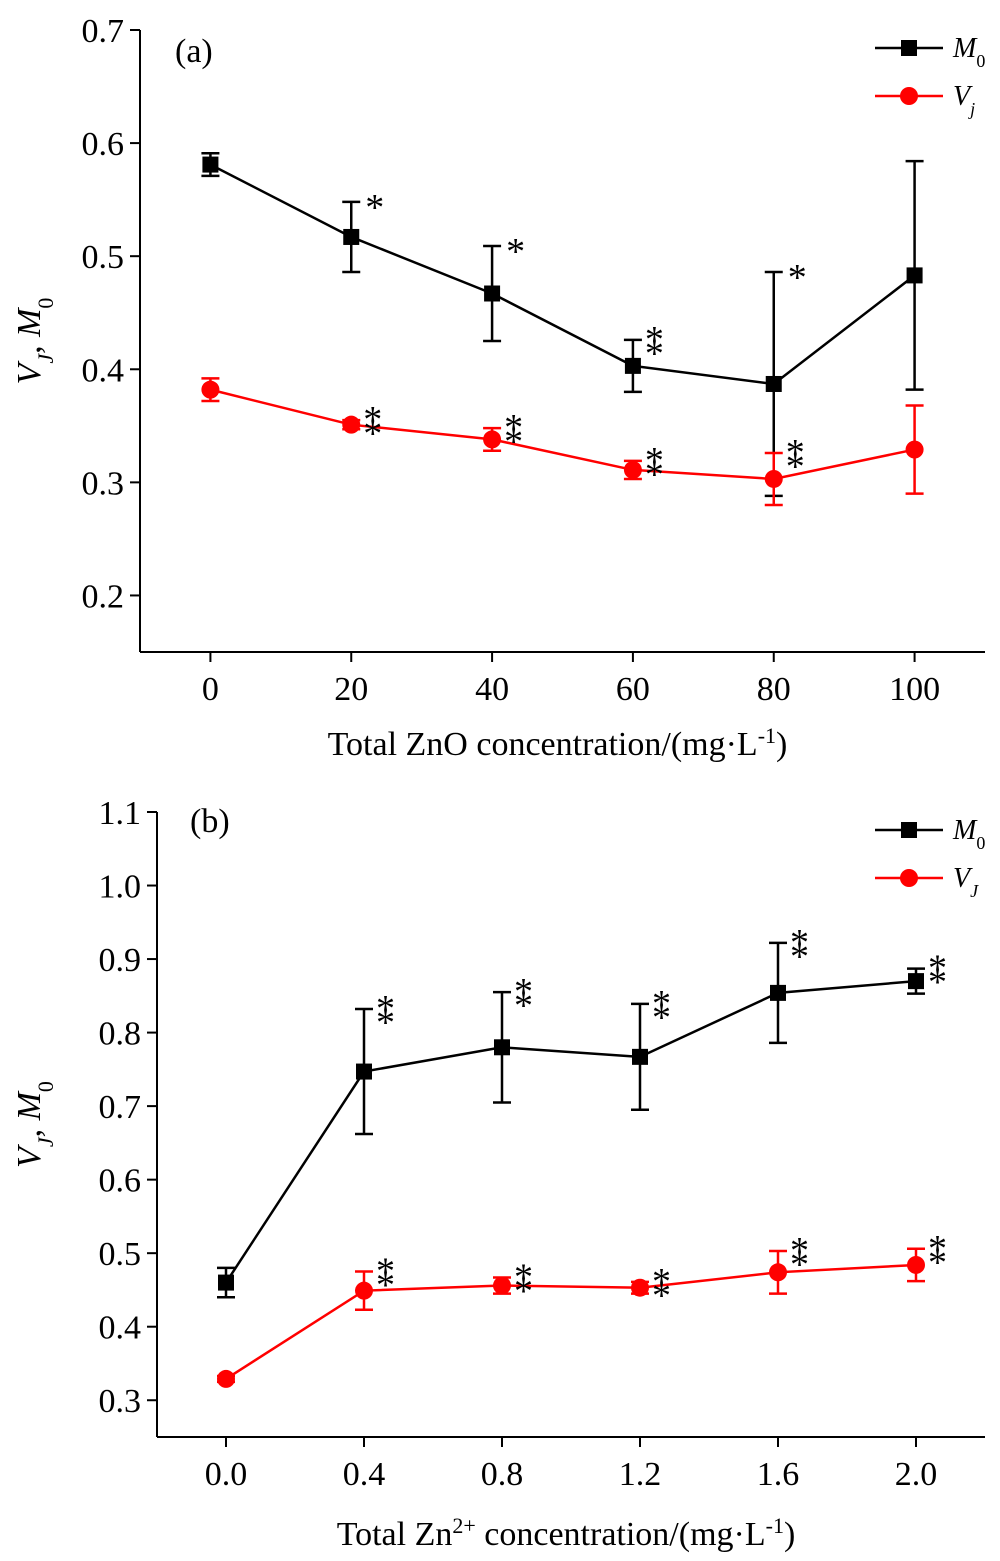  What do you see at coordinates (194, 51) in the screenshot?
I see `panel-label: (a)` at bounding box center [194, 51].